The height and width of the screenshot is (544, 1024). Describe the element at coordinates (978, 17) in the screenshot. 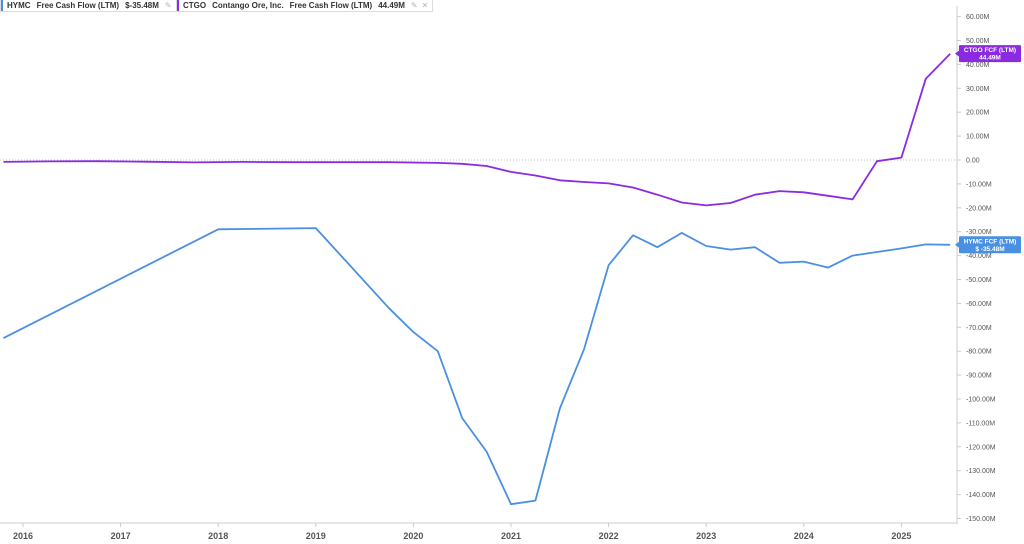

I see `y-tick-label: 60.00M` at that location.